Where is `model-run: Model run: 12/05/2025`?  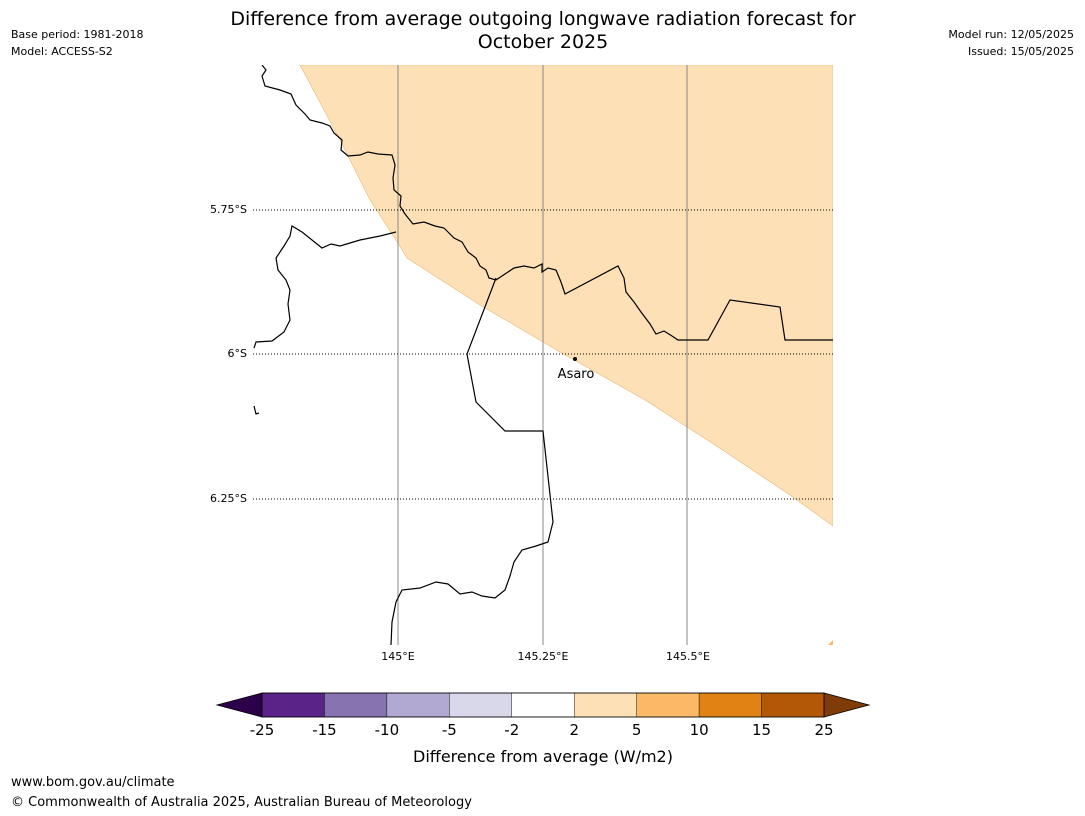 model-run: Model run: 12/05/2025 is located at coordinates (1011, 34).